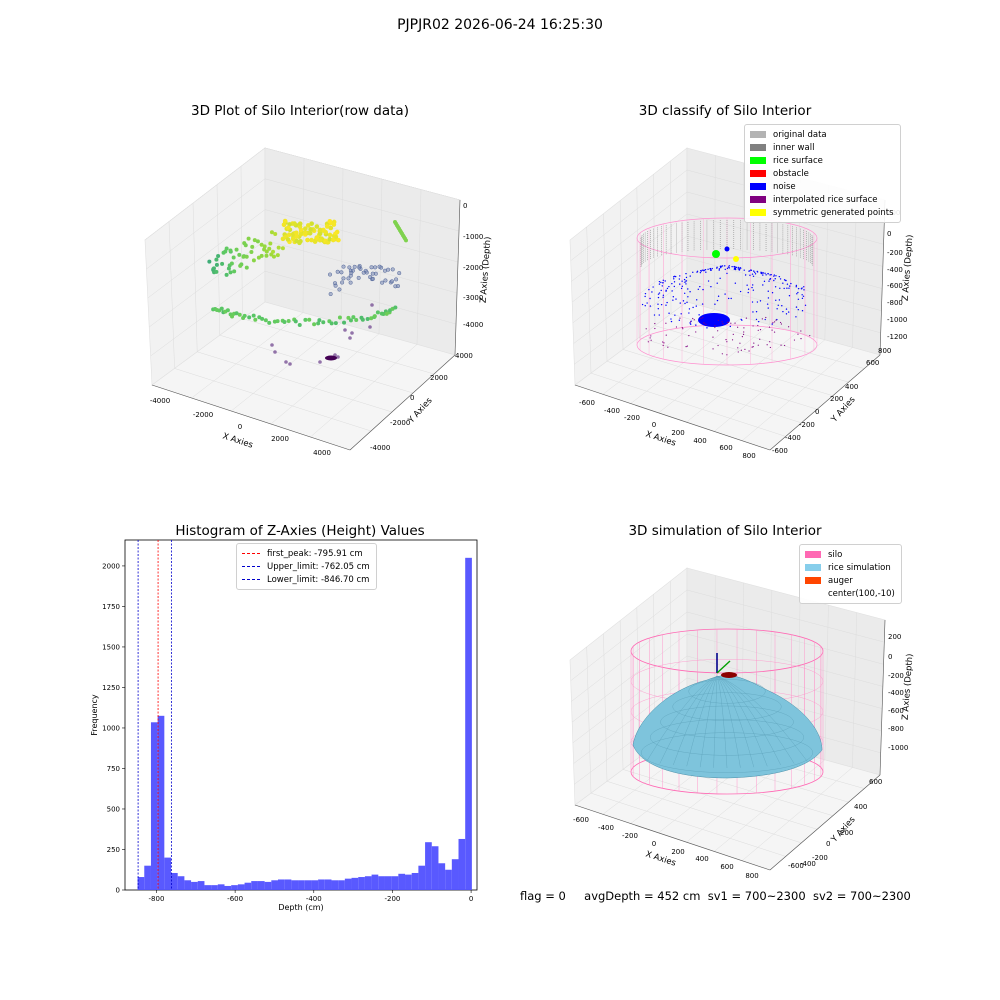 This screenshot has width=1000, height=1000. I want to click on legend-line, so click(251, 553).